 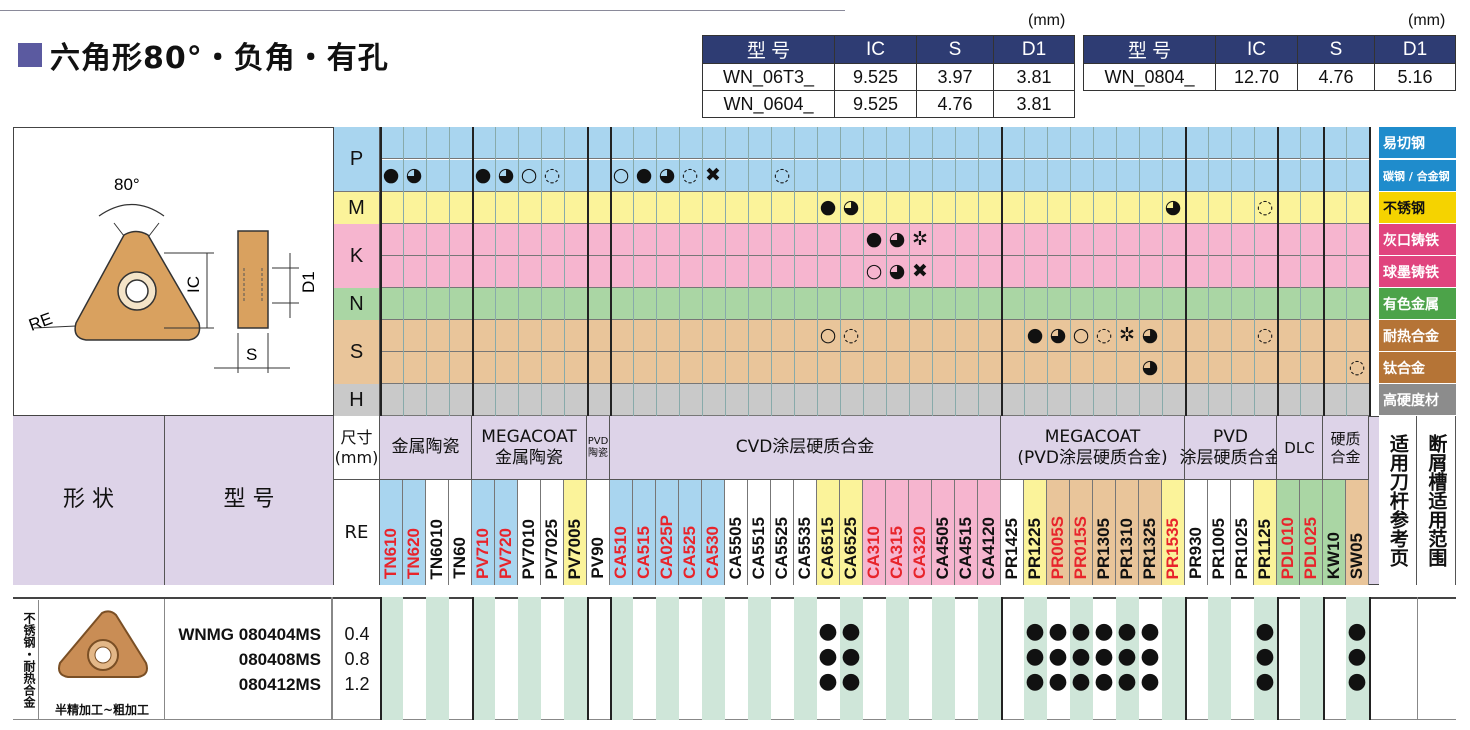 What do you see at coordinates (528, 549) in the screenshot?
I see `grade-label: PV7010` at bounding box center [528, 549].